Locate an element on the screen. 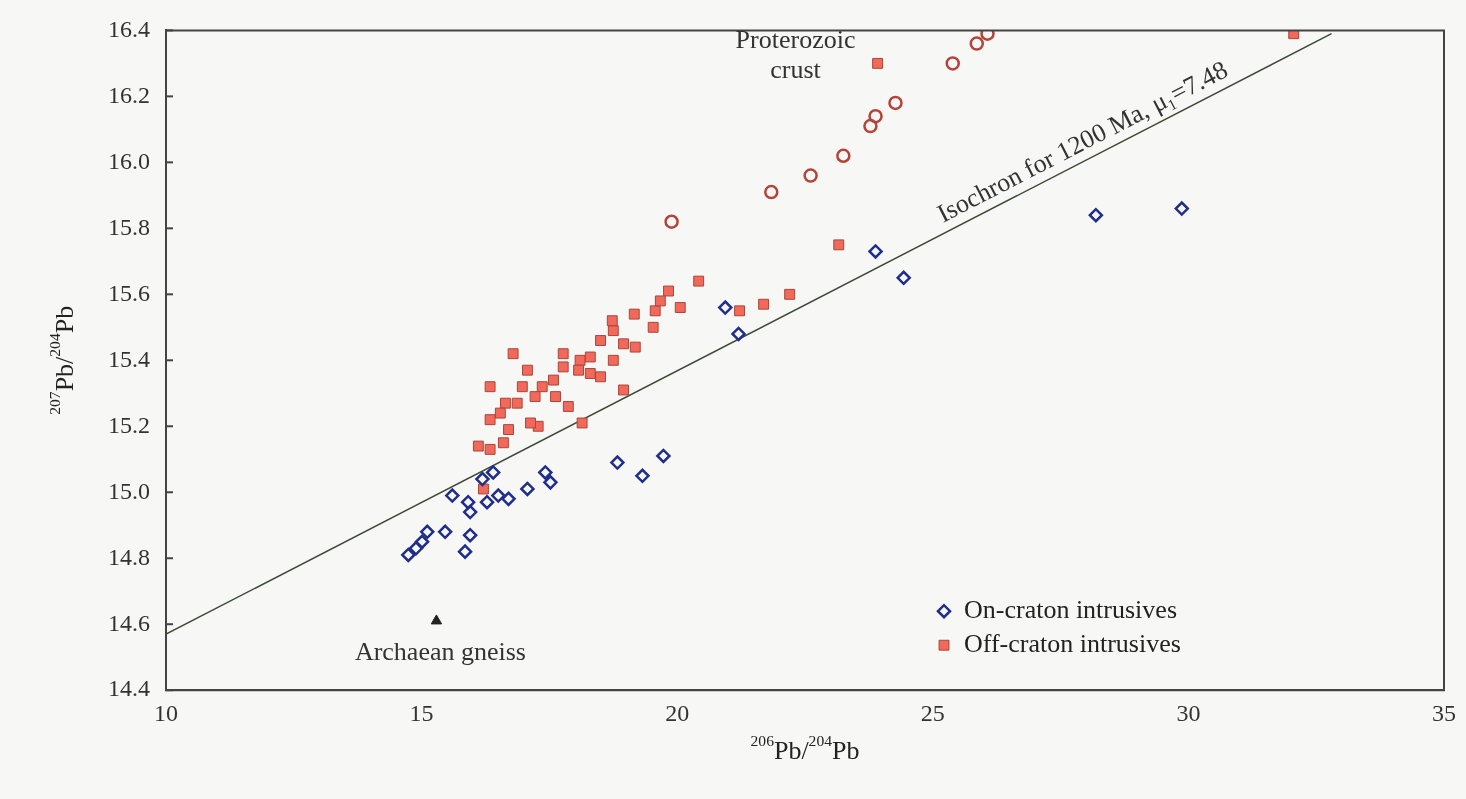 This screenshot has width=1466, height=799. legend-label: On-craton intrusives is located at coordinates (1071, 610).